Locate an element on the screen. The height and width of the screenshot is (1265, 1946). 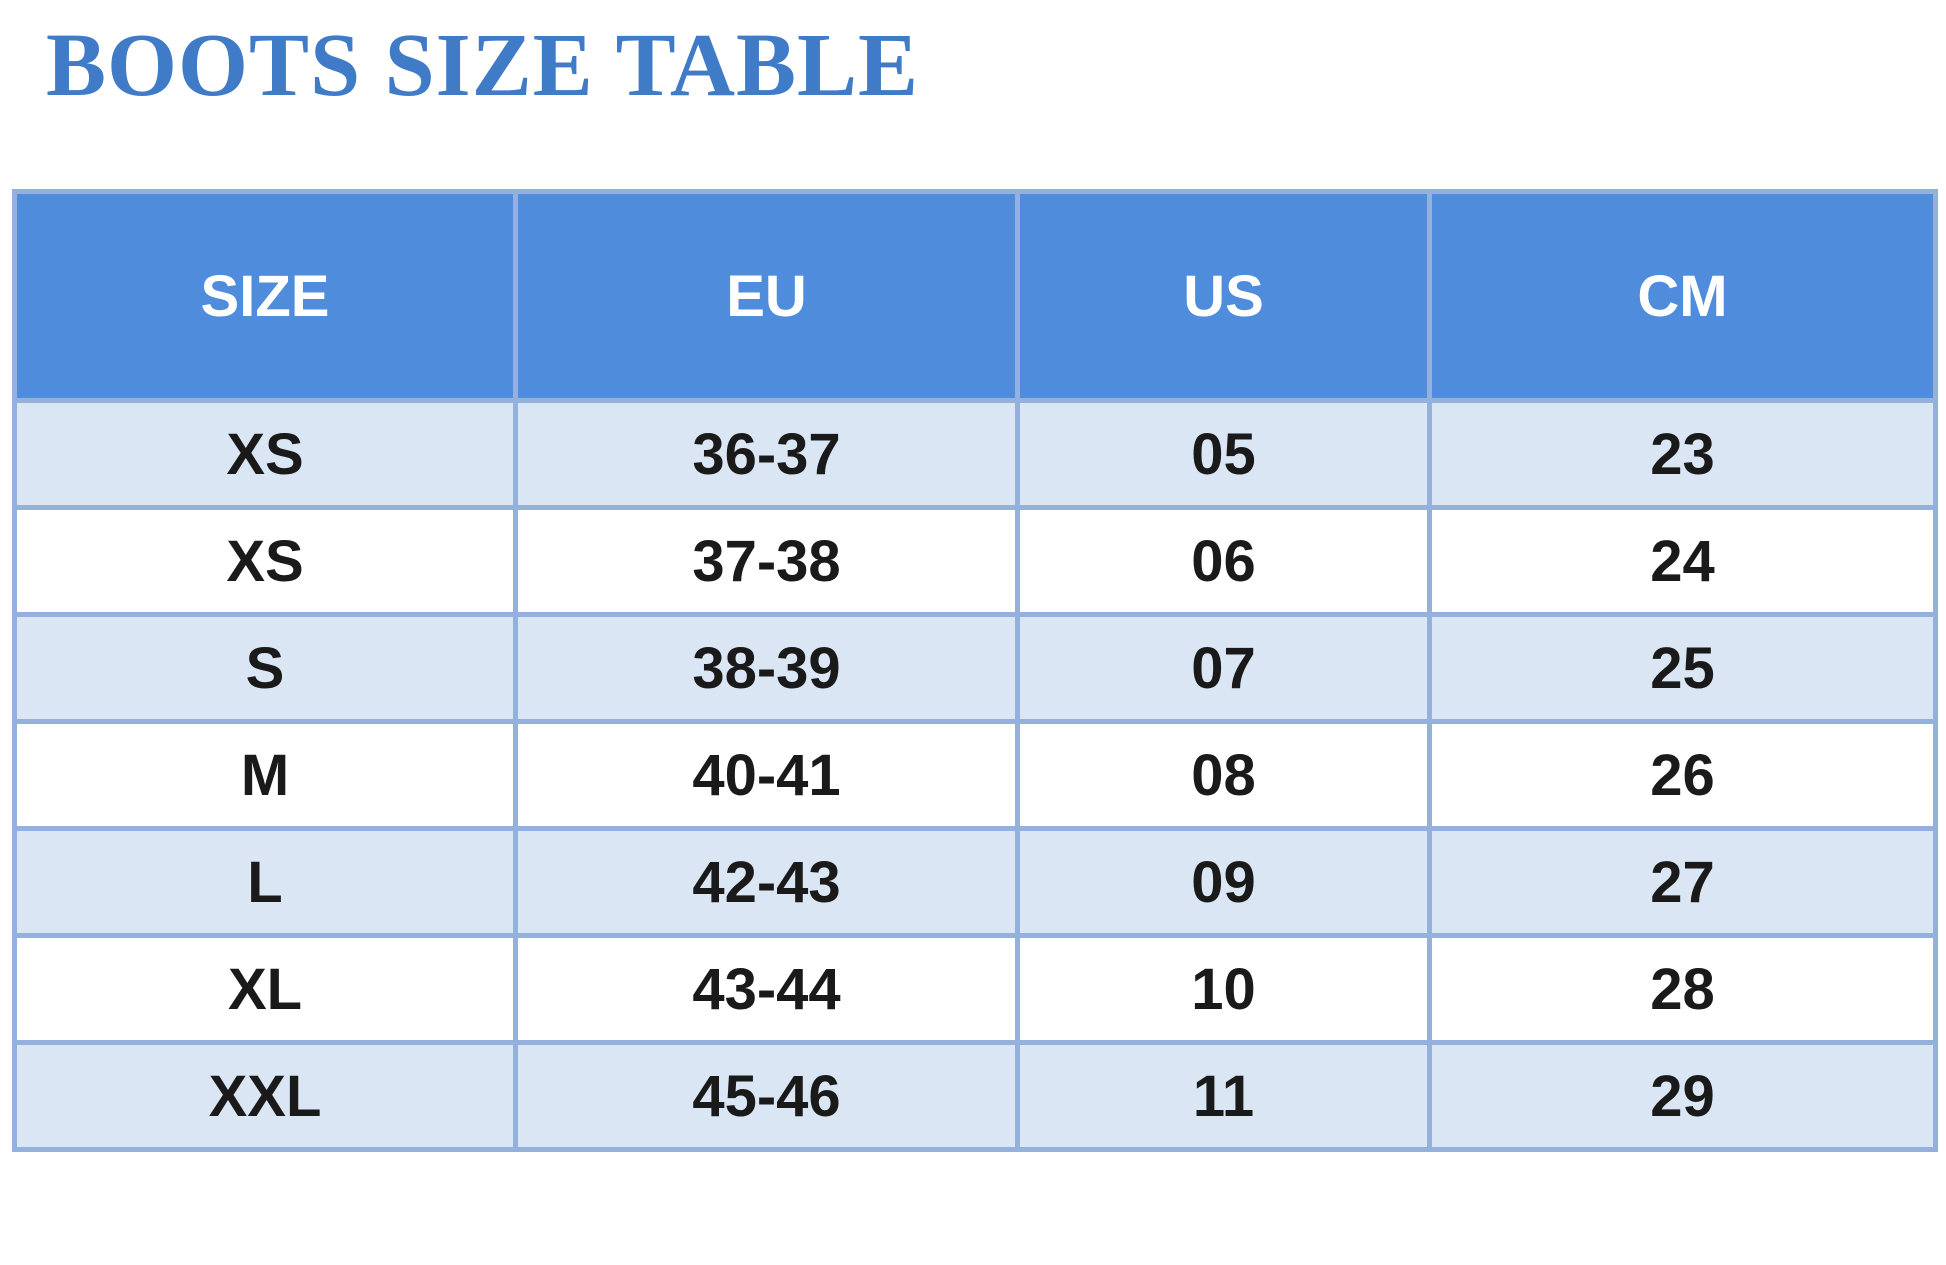
table-row: XXL 45-46 11 29 is located at coordinates (975, 1096).